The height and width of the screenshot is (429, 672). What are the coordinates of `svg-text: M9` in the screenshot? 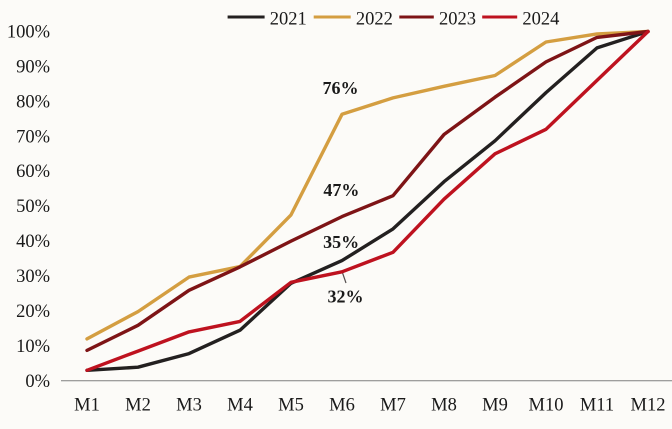 It's located at (495, 405).